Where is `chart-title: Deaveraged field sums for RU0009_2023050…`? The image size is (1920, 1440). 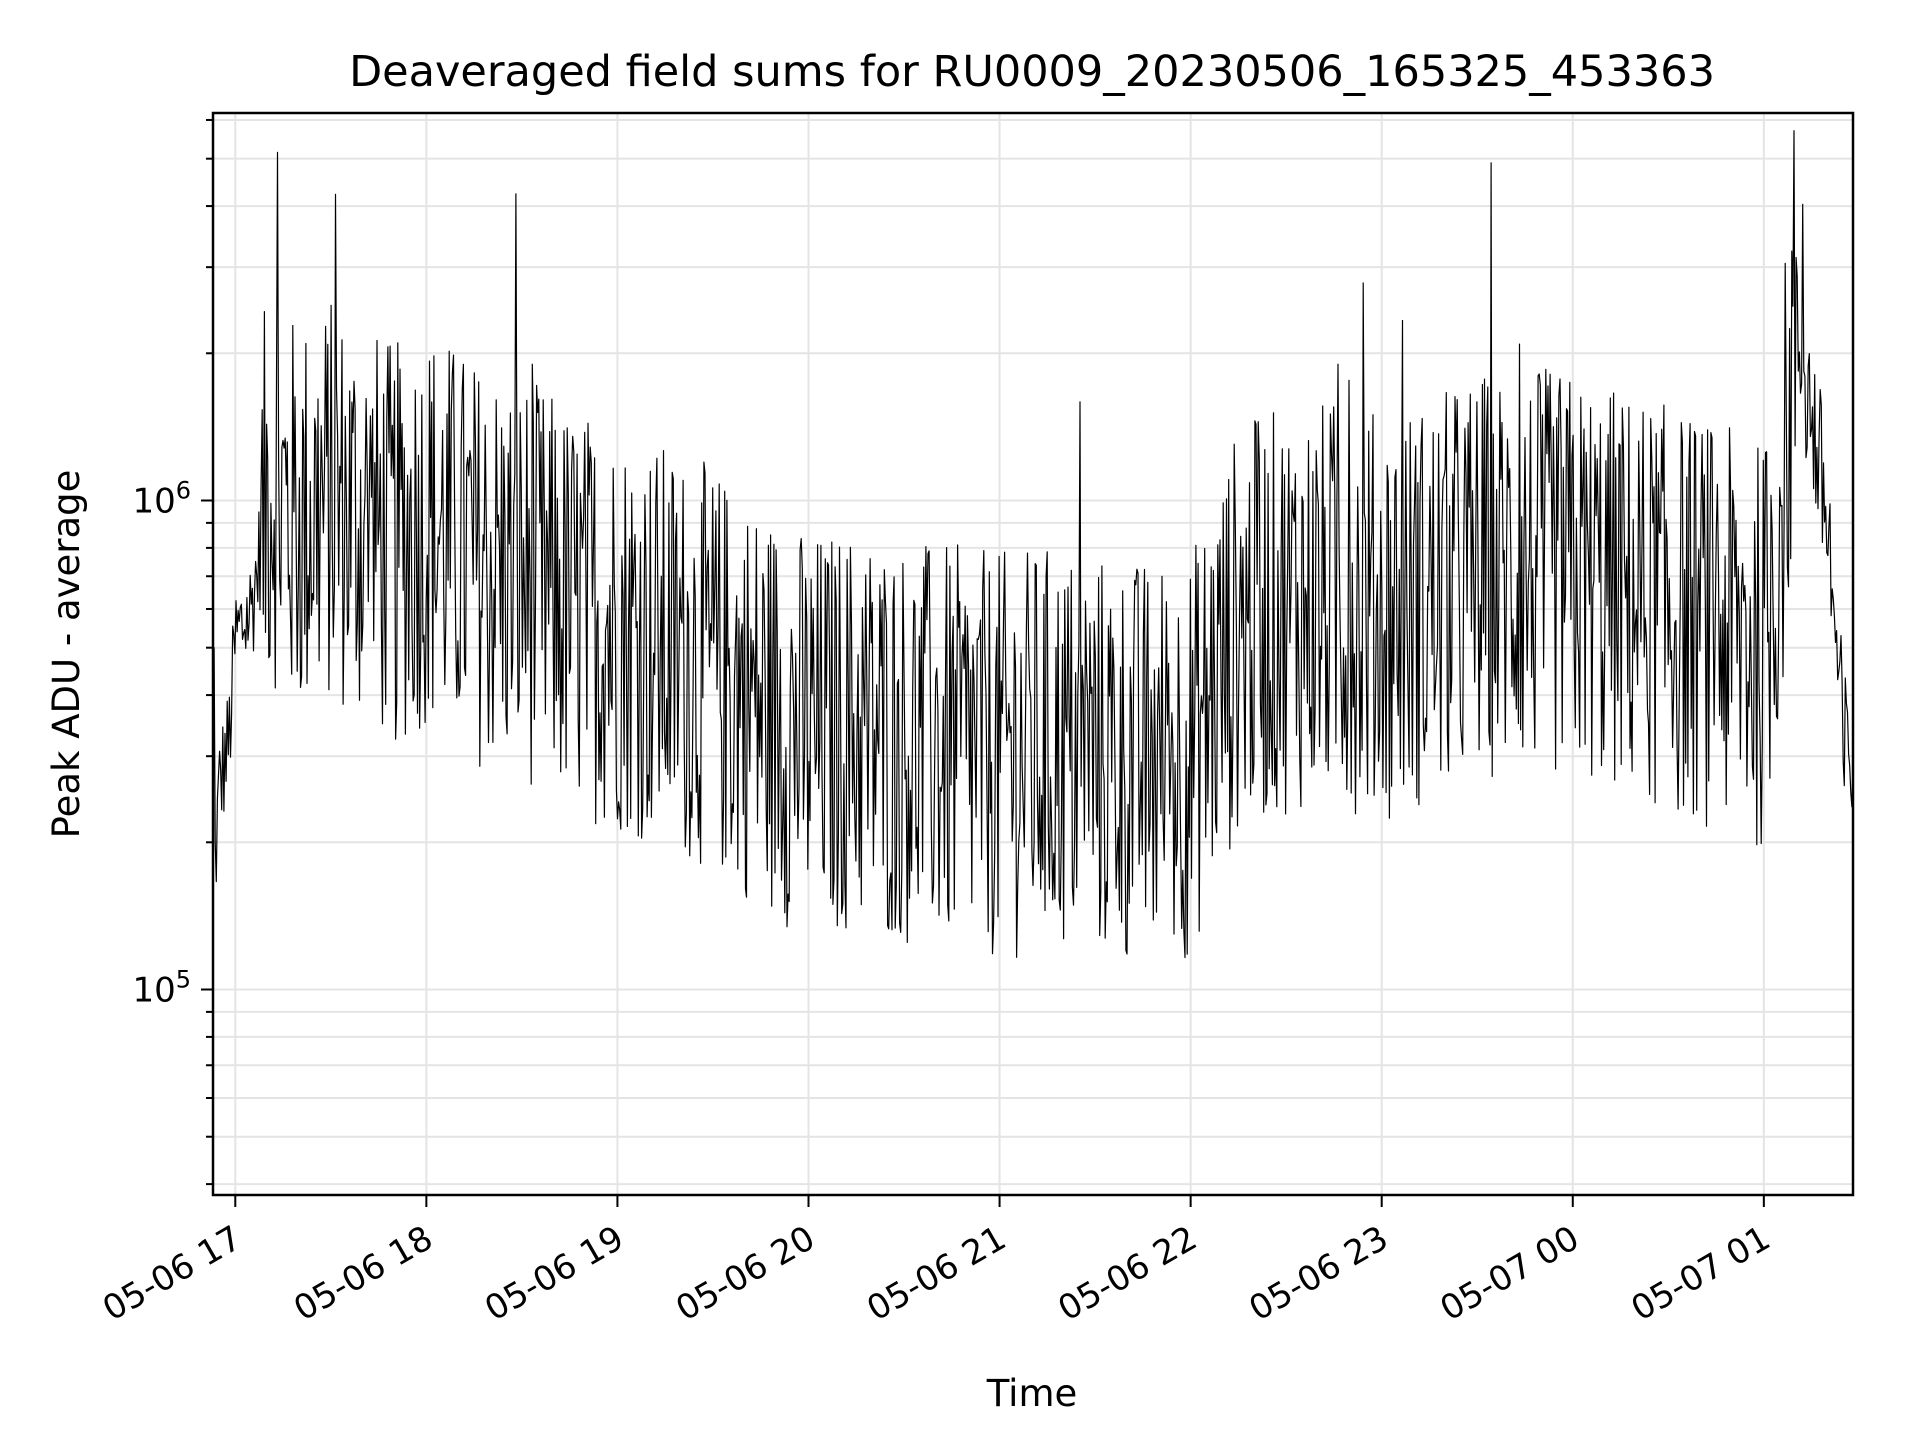 chart-title: Deaveraged field sums for RU0009_2023050… is located at coordinates (1032, 72).